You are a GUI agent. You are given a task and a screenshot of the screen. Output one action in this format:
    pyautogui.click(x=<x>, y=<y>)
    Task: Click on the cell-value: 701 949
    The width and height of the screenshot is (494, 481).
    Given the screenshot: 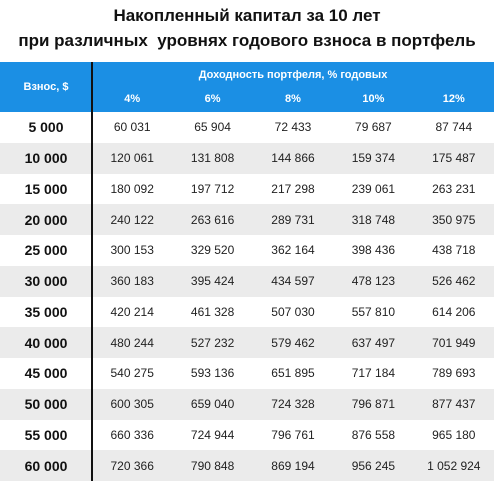 What is the action you would take?
    pyautogui.click(x=454, y=342)
    